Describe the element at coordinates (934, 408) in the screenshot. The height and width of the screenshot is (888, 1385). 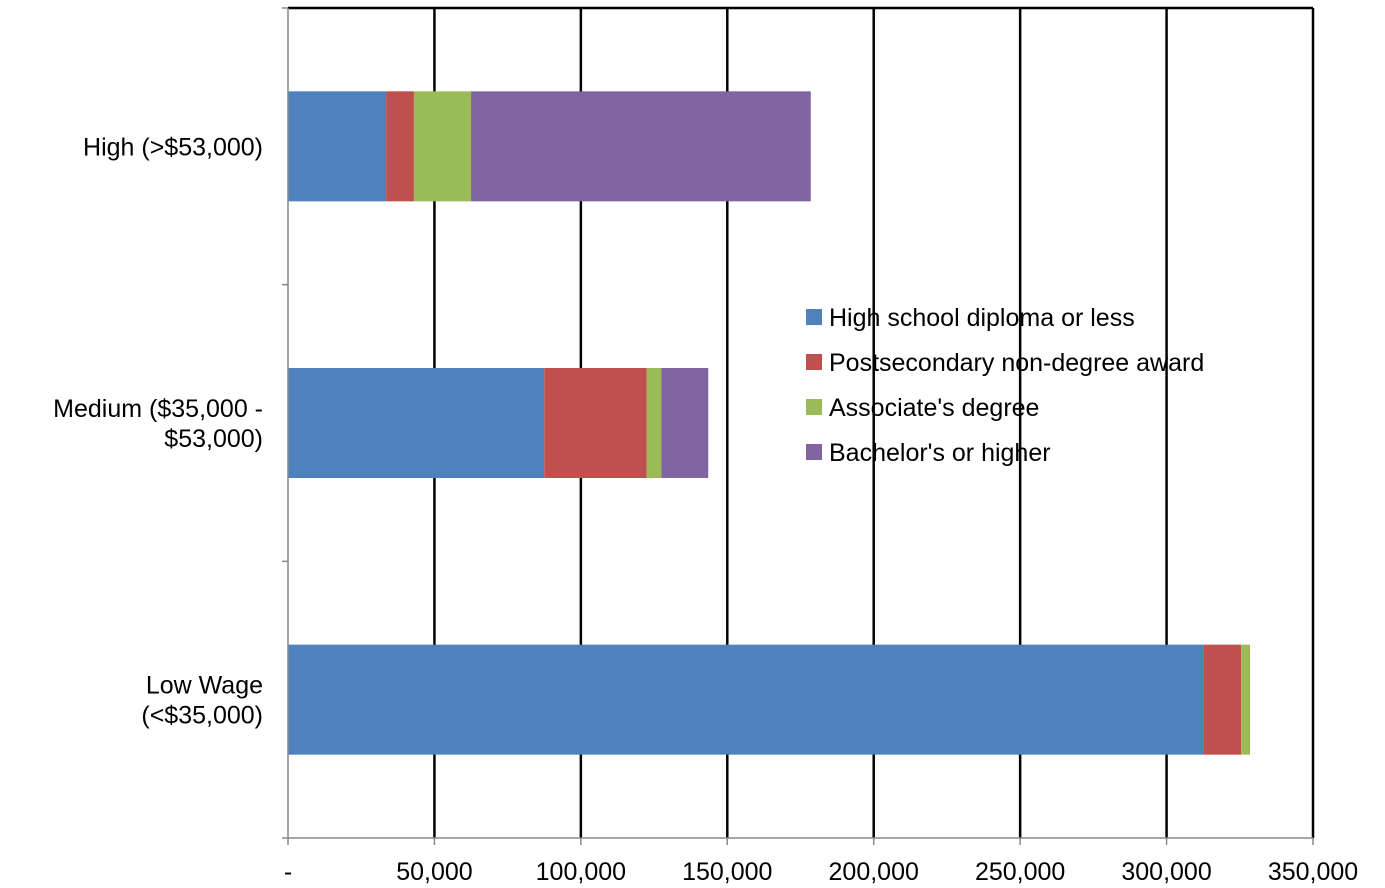
I see `legend-label-2: Associate's degree` at that location.